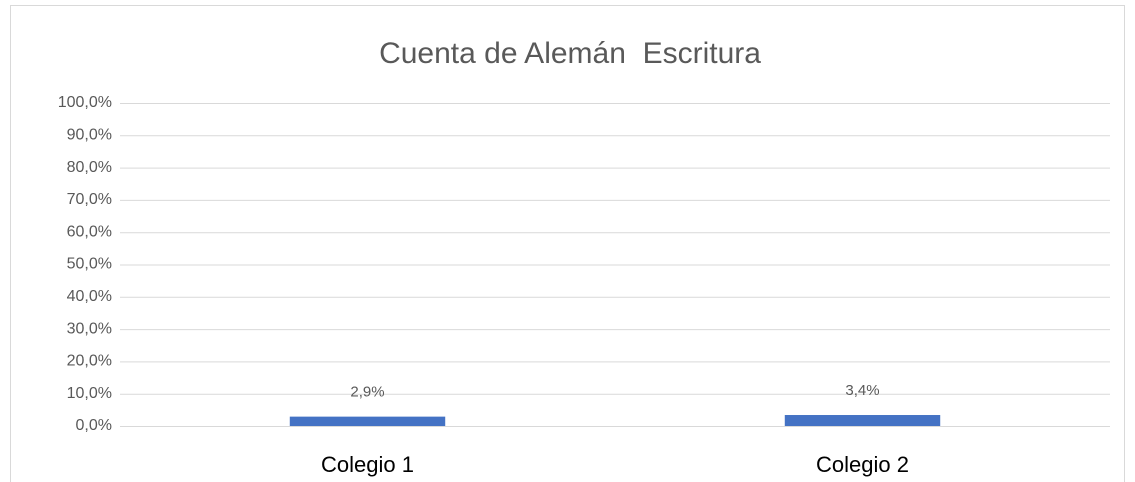 This screenshot has height=482, width=1135. What do you see at coordinates (85, 102) in the screenshot?
I see `y-tick-label: 100,0%` at bounding box center [85, 102].